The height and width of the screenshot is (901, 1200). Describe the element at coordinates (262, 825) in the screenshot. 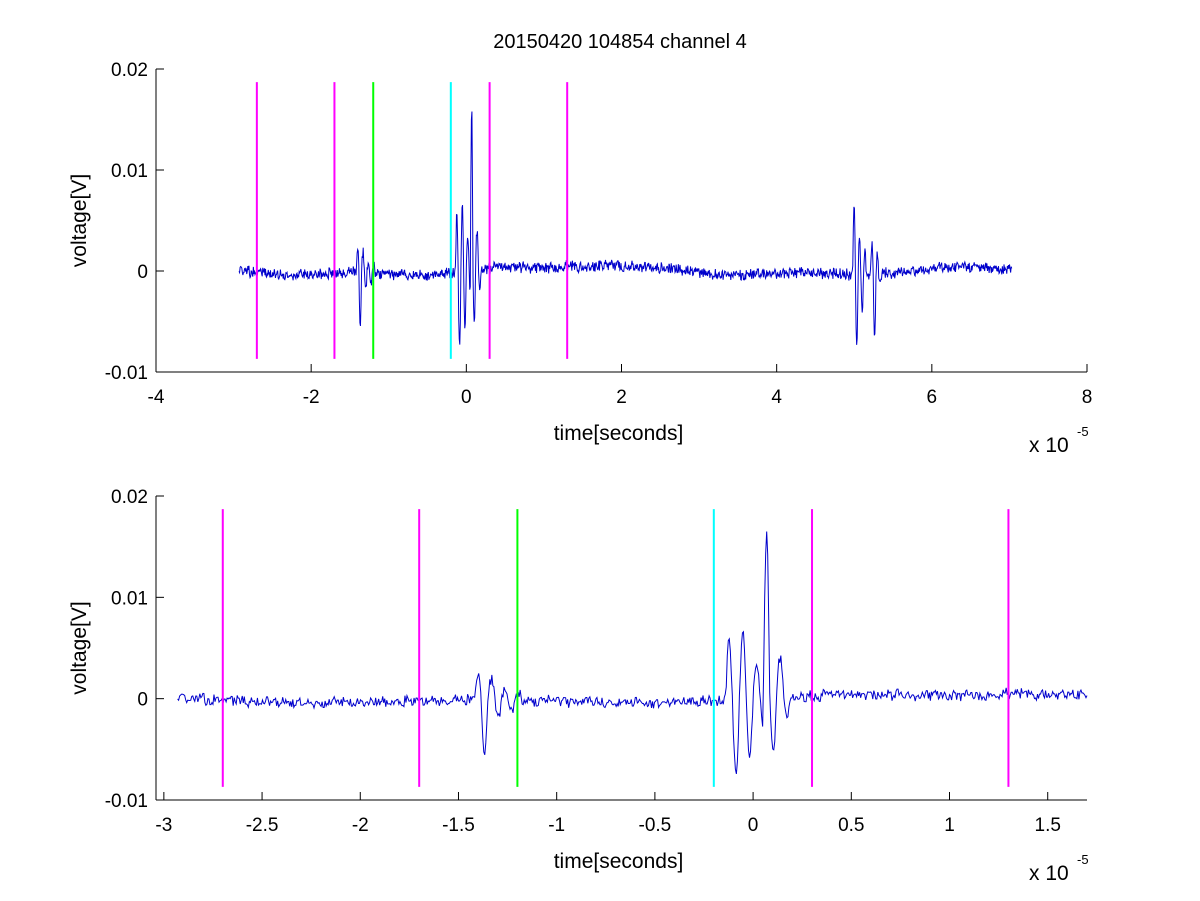

I see `x-tick-label: -2.5` at that location.